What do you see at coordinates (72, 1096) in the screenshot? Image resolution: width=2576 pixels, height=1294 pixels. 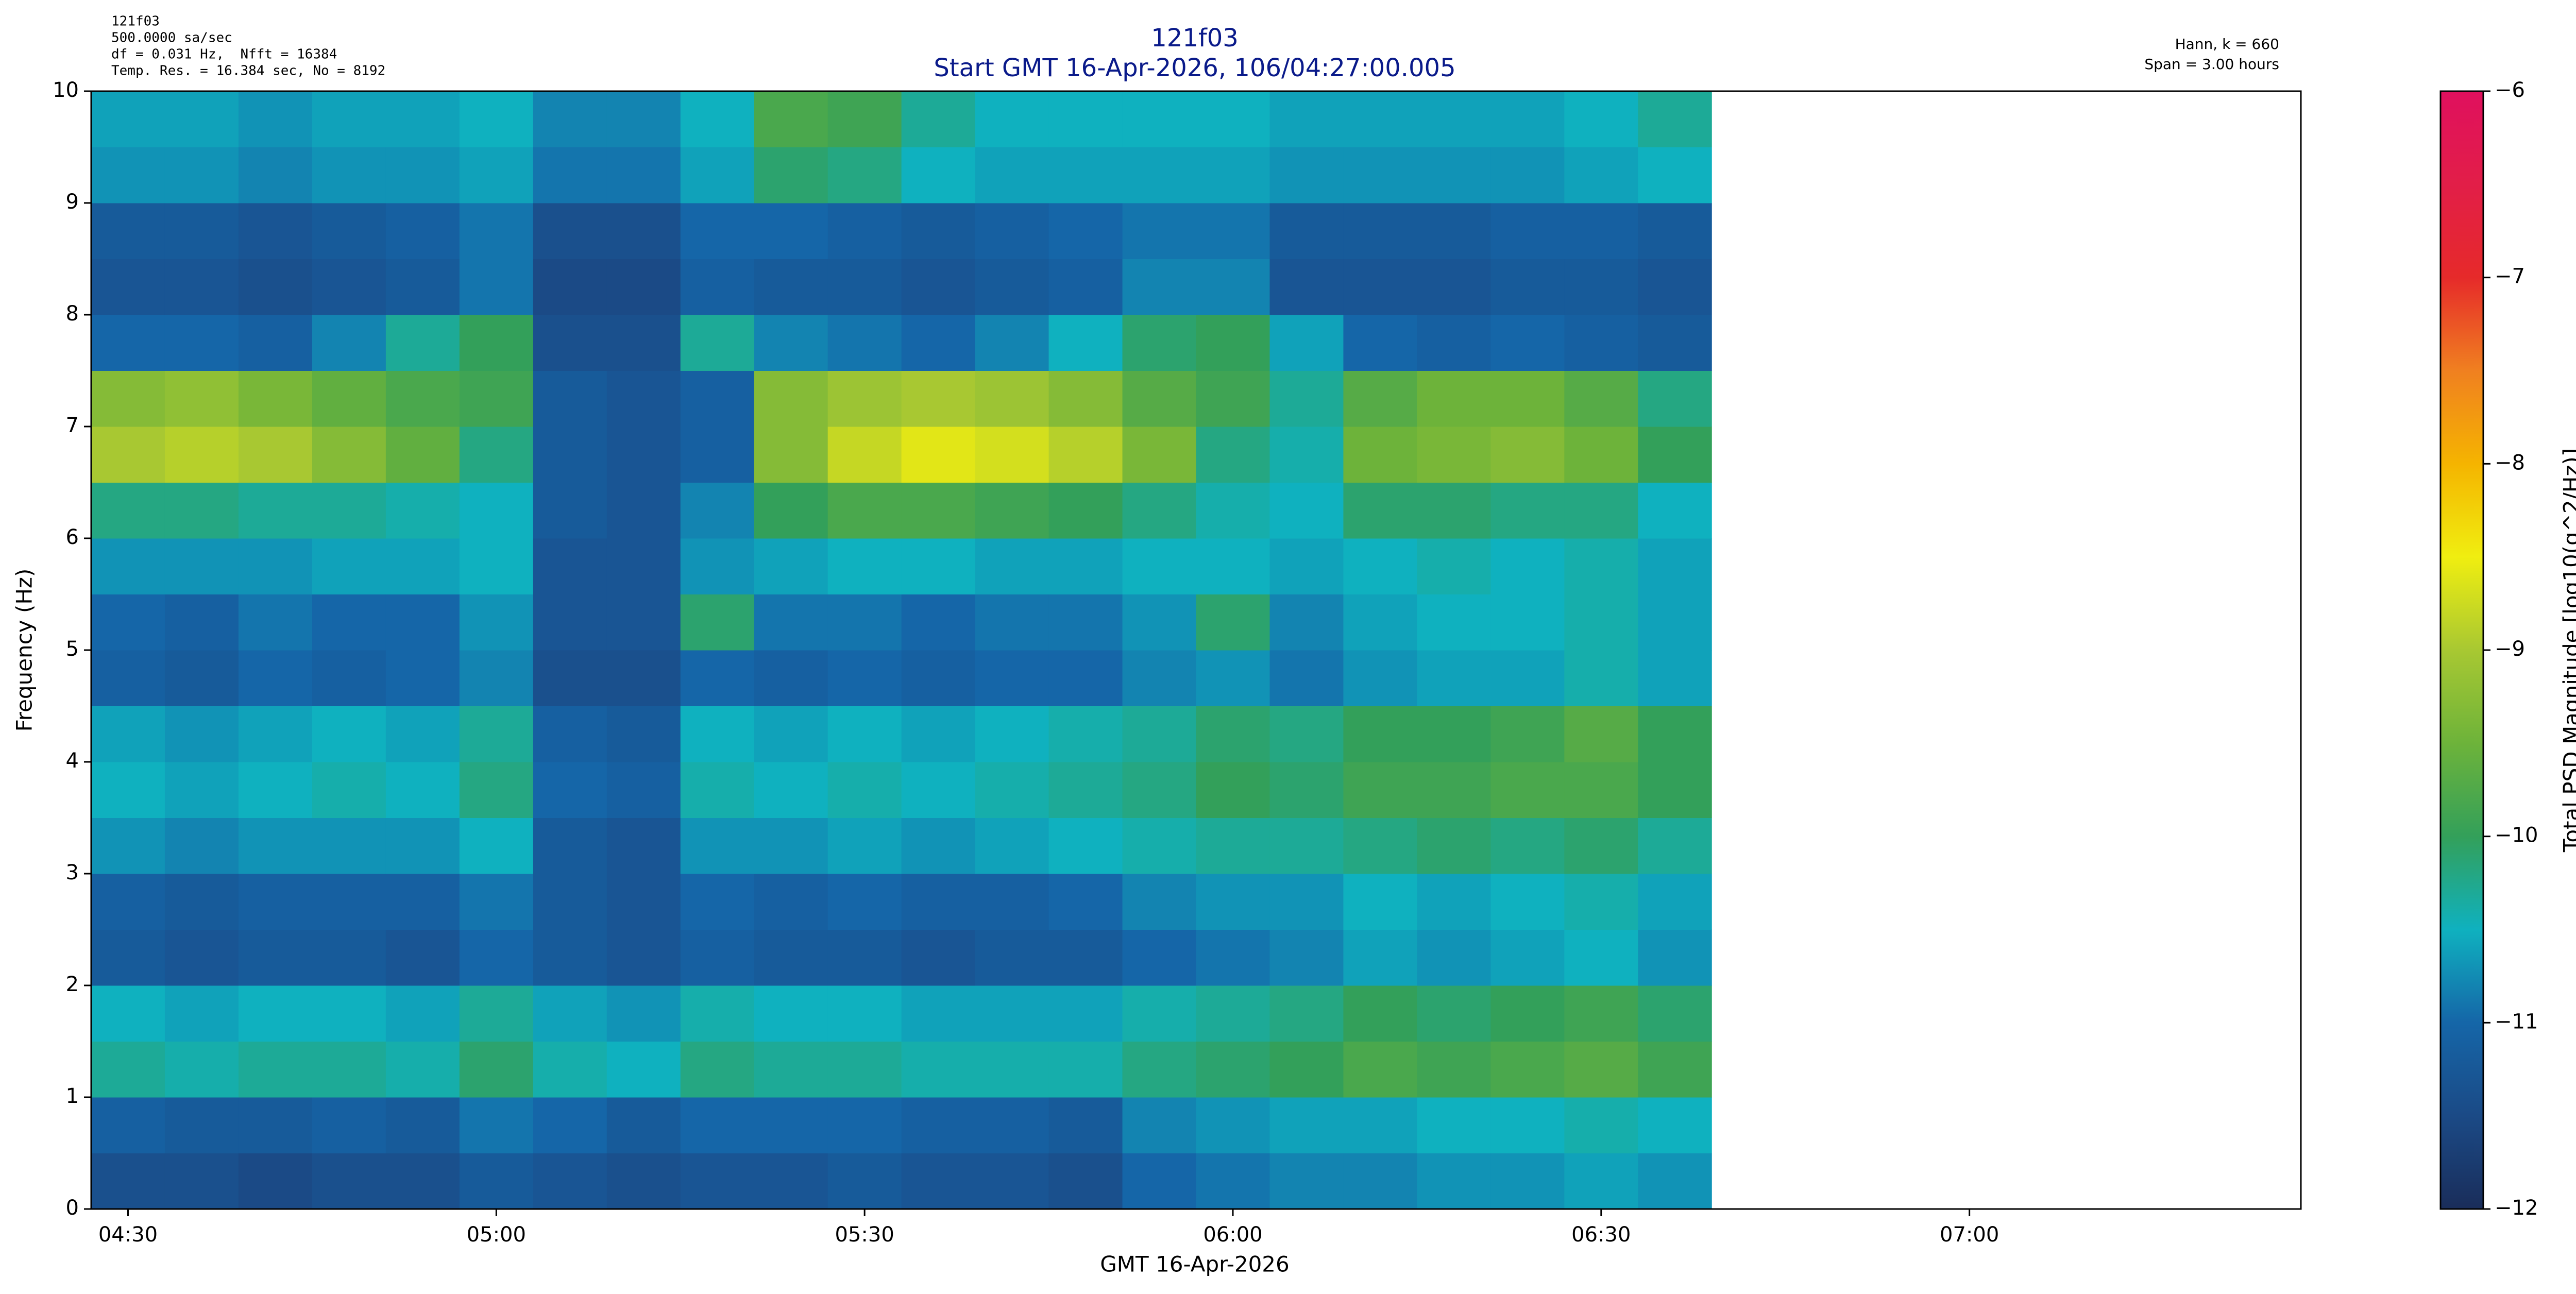 I see `y-tick-label: 1` at bounding box center [72, 1096].